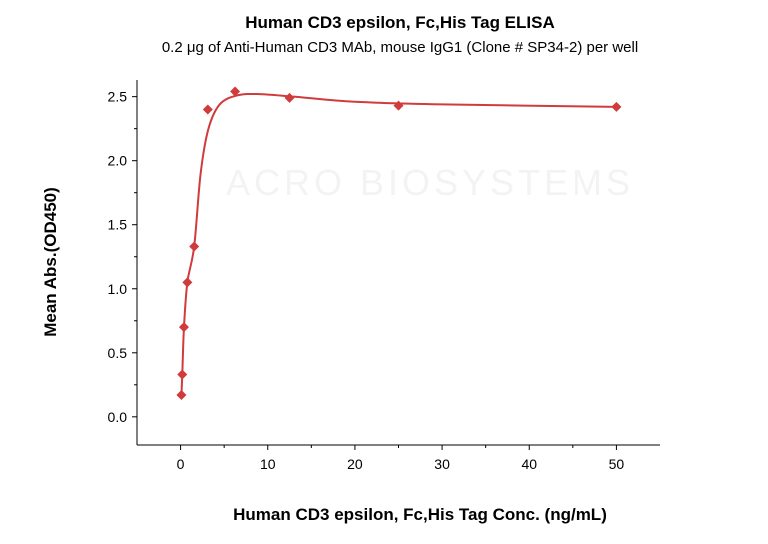  I want to click on x-tick-label: 10, so click(268, 464).